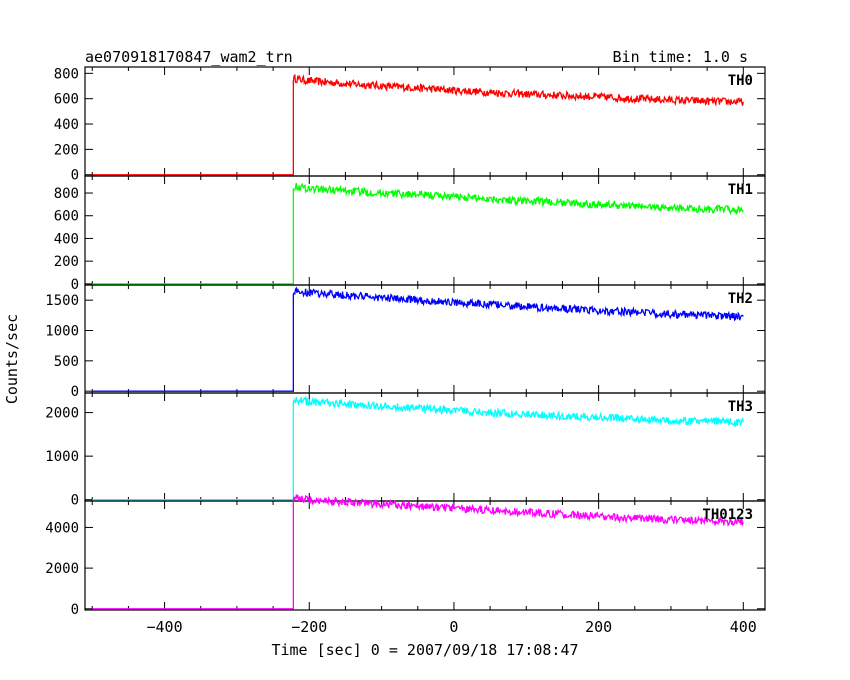 This screenshot has height=680, width=850. What do you see at coordinates (680, 57) in the screenshot?
I see `bin-time-label: Bin time: 1.0 s` at bounding box center [680, 57].